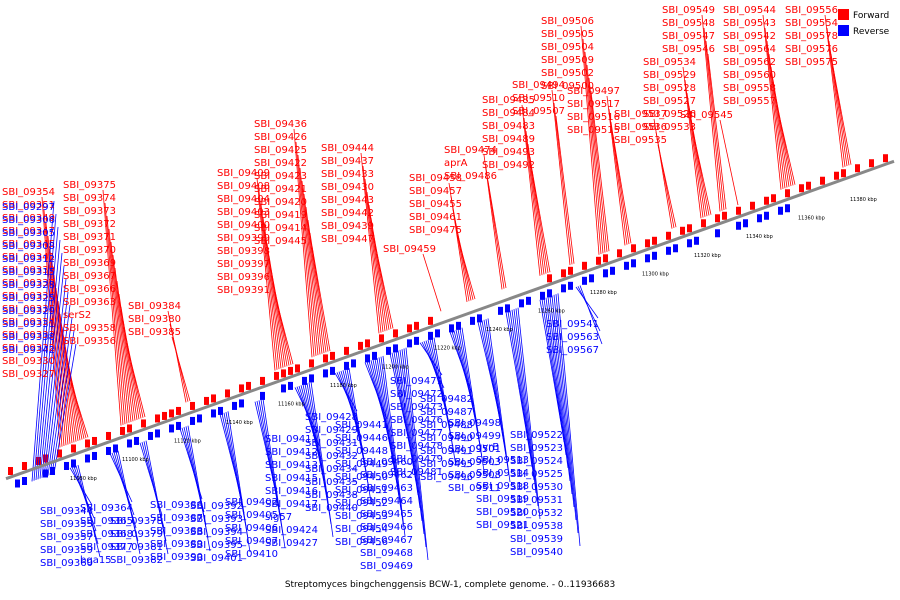 Image resolution: width=900 pixels, height=600 pixels. I want to click on forward-gene-label: SBI_09554, so click(811, 23).